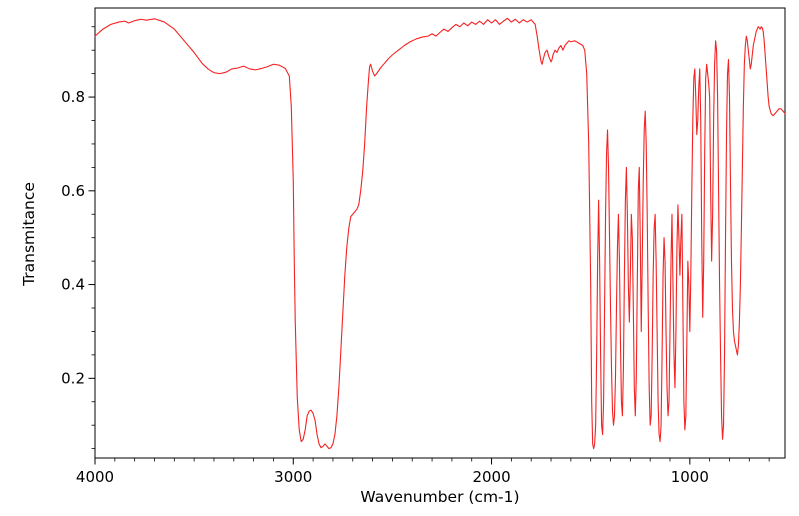 Image resolution: width=799 pixels, height=516 pixels. Describe the element at coordinates (73, 97) in the screenshot. I see `y-tick-label: 0.8` at that location.